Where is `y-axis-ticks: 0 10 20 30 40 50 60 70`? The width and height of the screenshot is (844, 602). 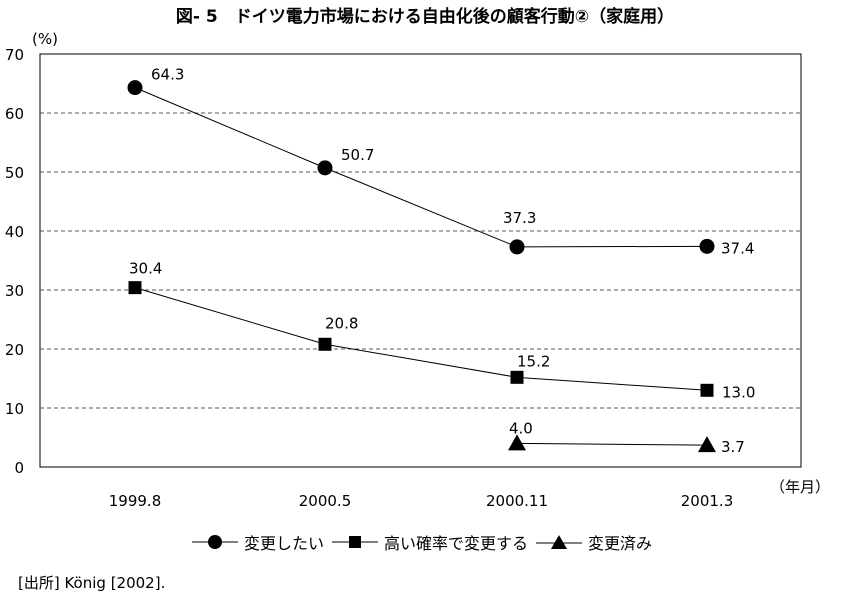 y-axis-ticks: 0 10 20 30 40 50 60 70 is located at coordinates (14, 261).